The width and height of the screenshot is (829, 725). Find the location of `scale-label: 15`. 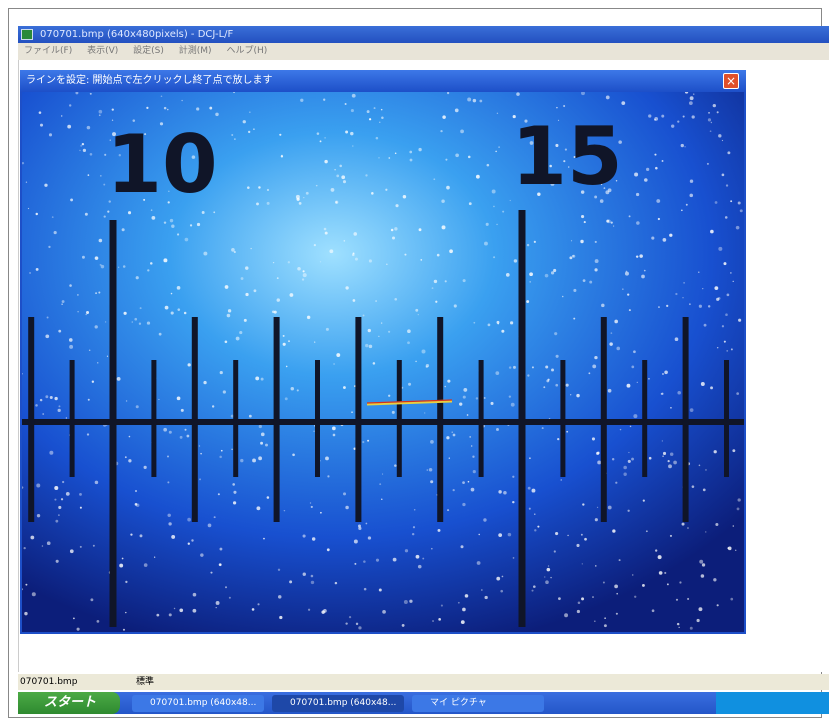

scale-label: 15 is located at coordinates (566, 156).